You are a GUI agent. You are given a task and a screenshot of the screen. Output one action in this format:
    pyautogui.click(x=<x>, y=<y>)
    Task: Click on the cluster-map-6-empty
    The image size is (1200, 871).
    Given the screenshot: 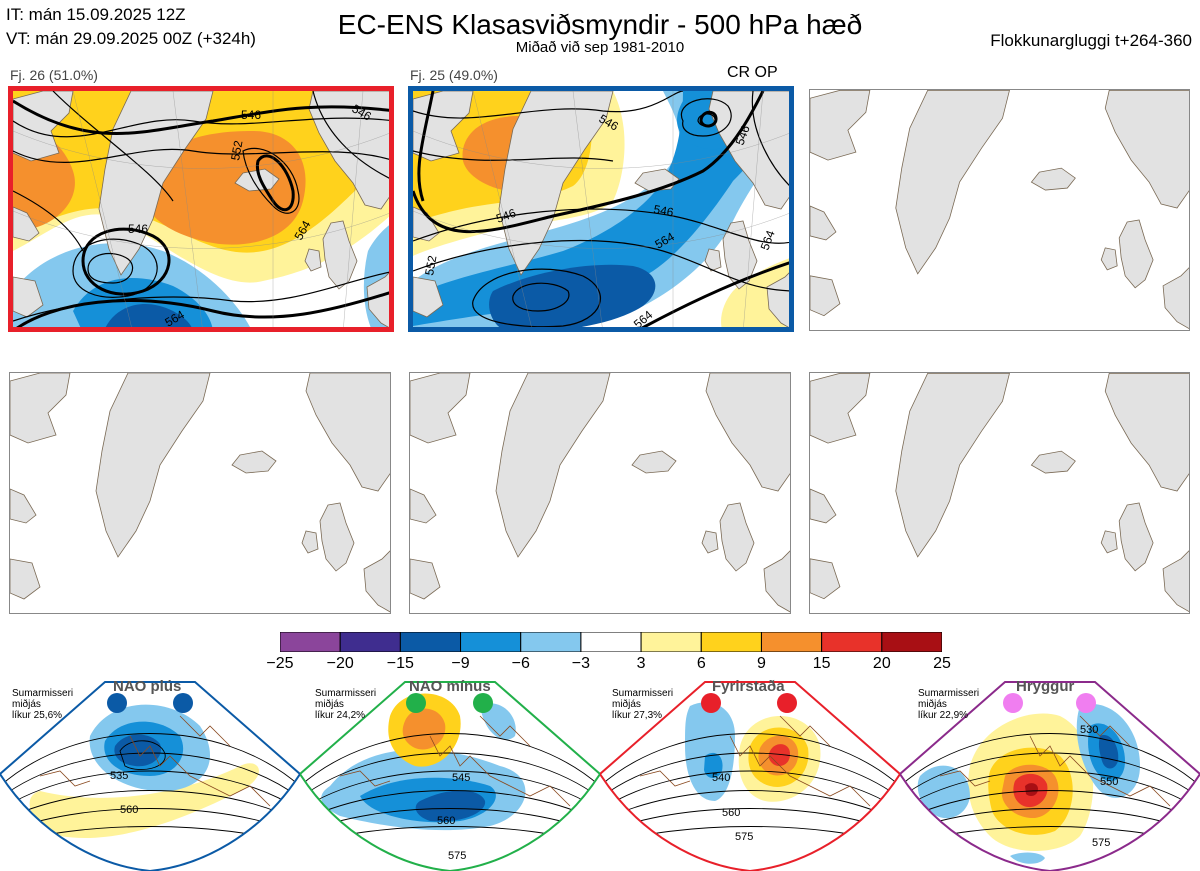 What is the action you would take?
    pyautogui.click(x=999, y=493)
    